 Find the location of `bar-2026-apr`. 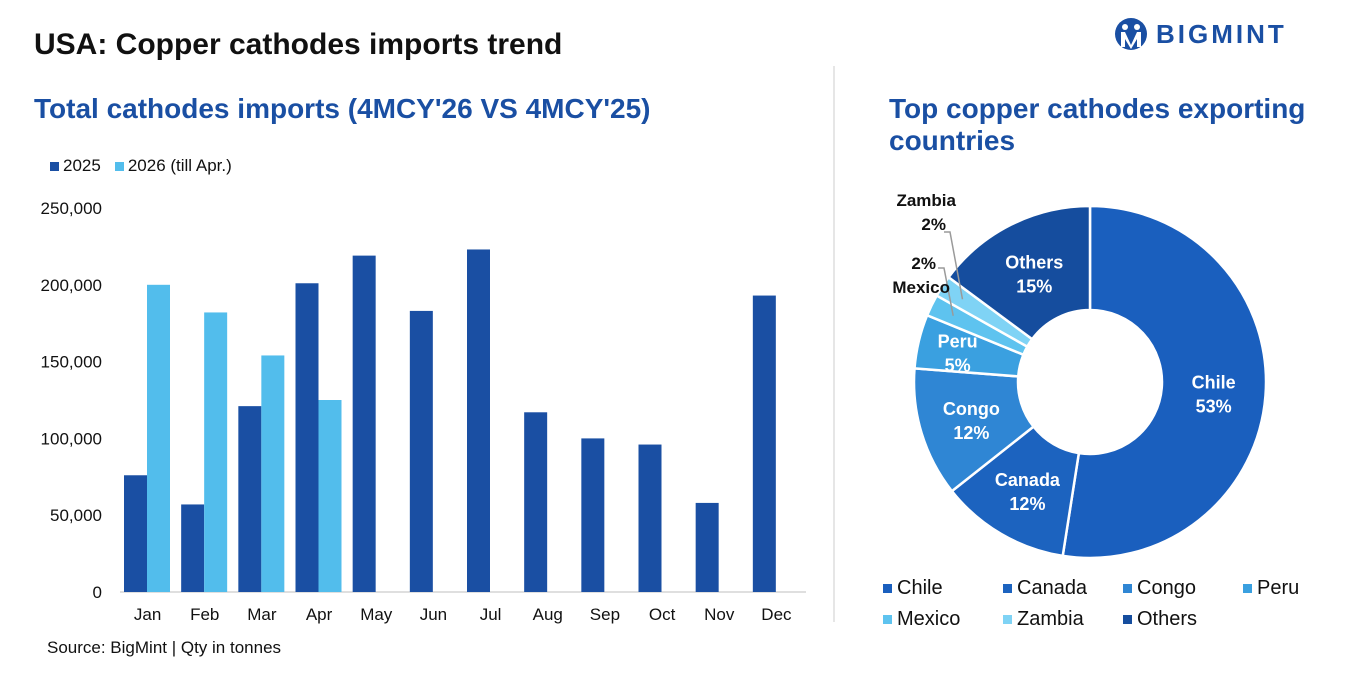

bar-2026-apr is located at coordinates (330, 496).